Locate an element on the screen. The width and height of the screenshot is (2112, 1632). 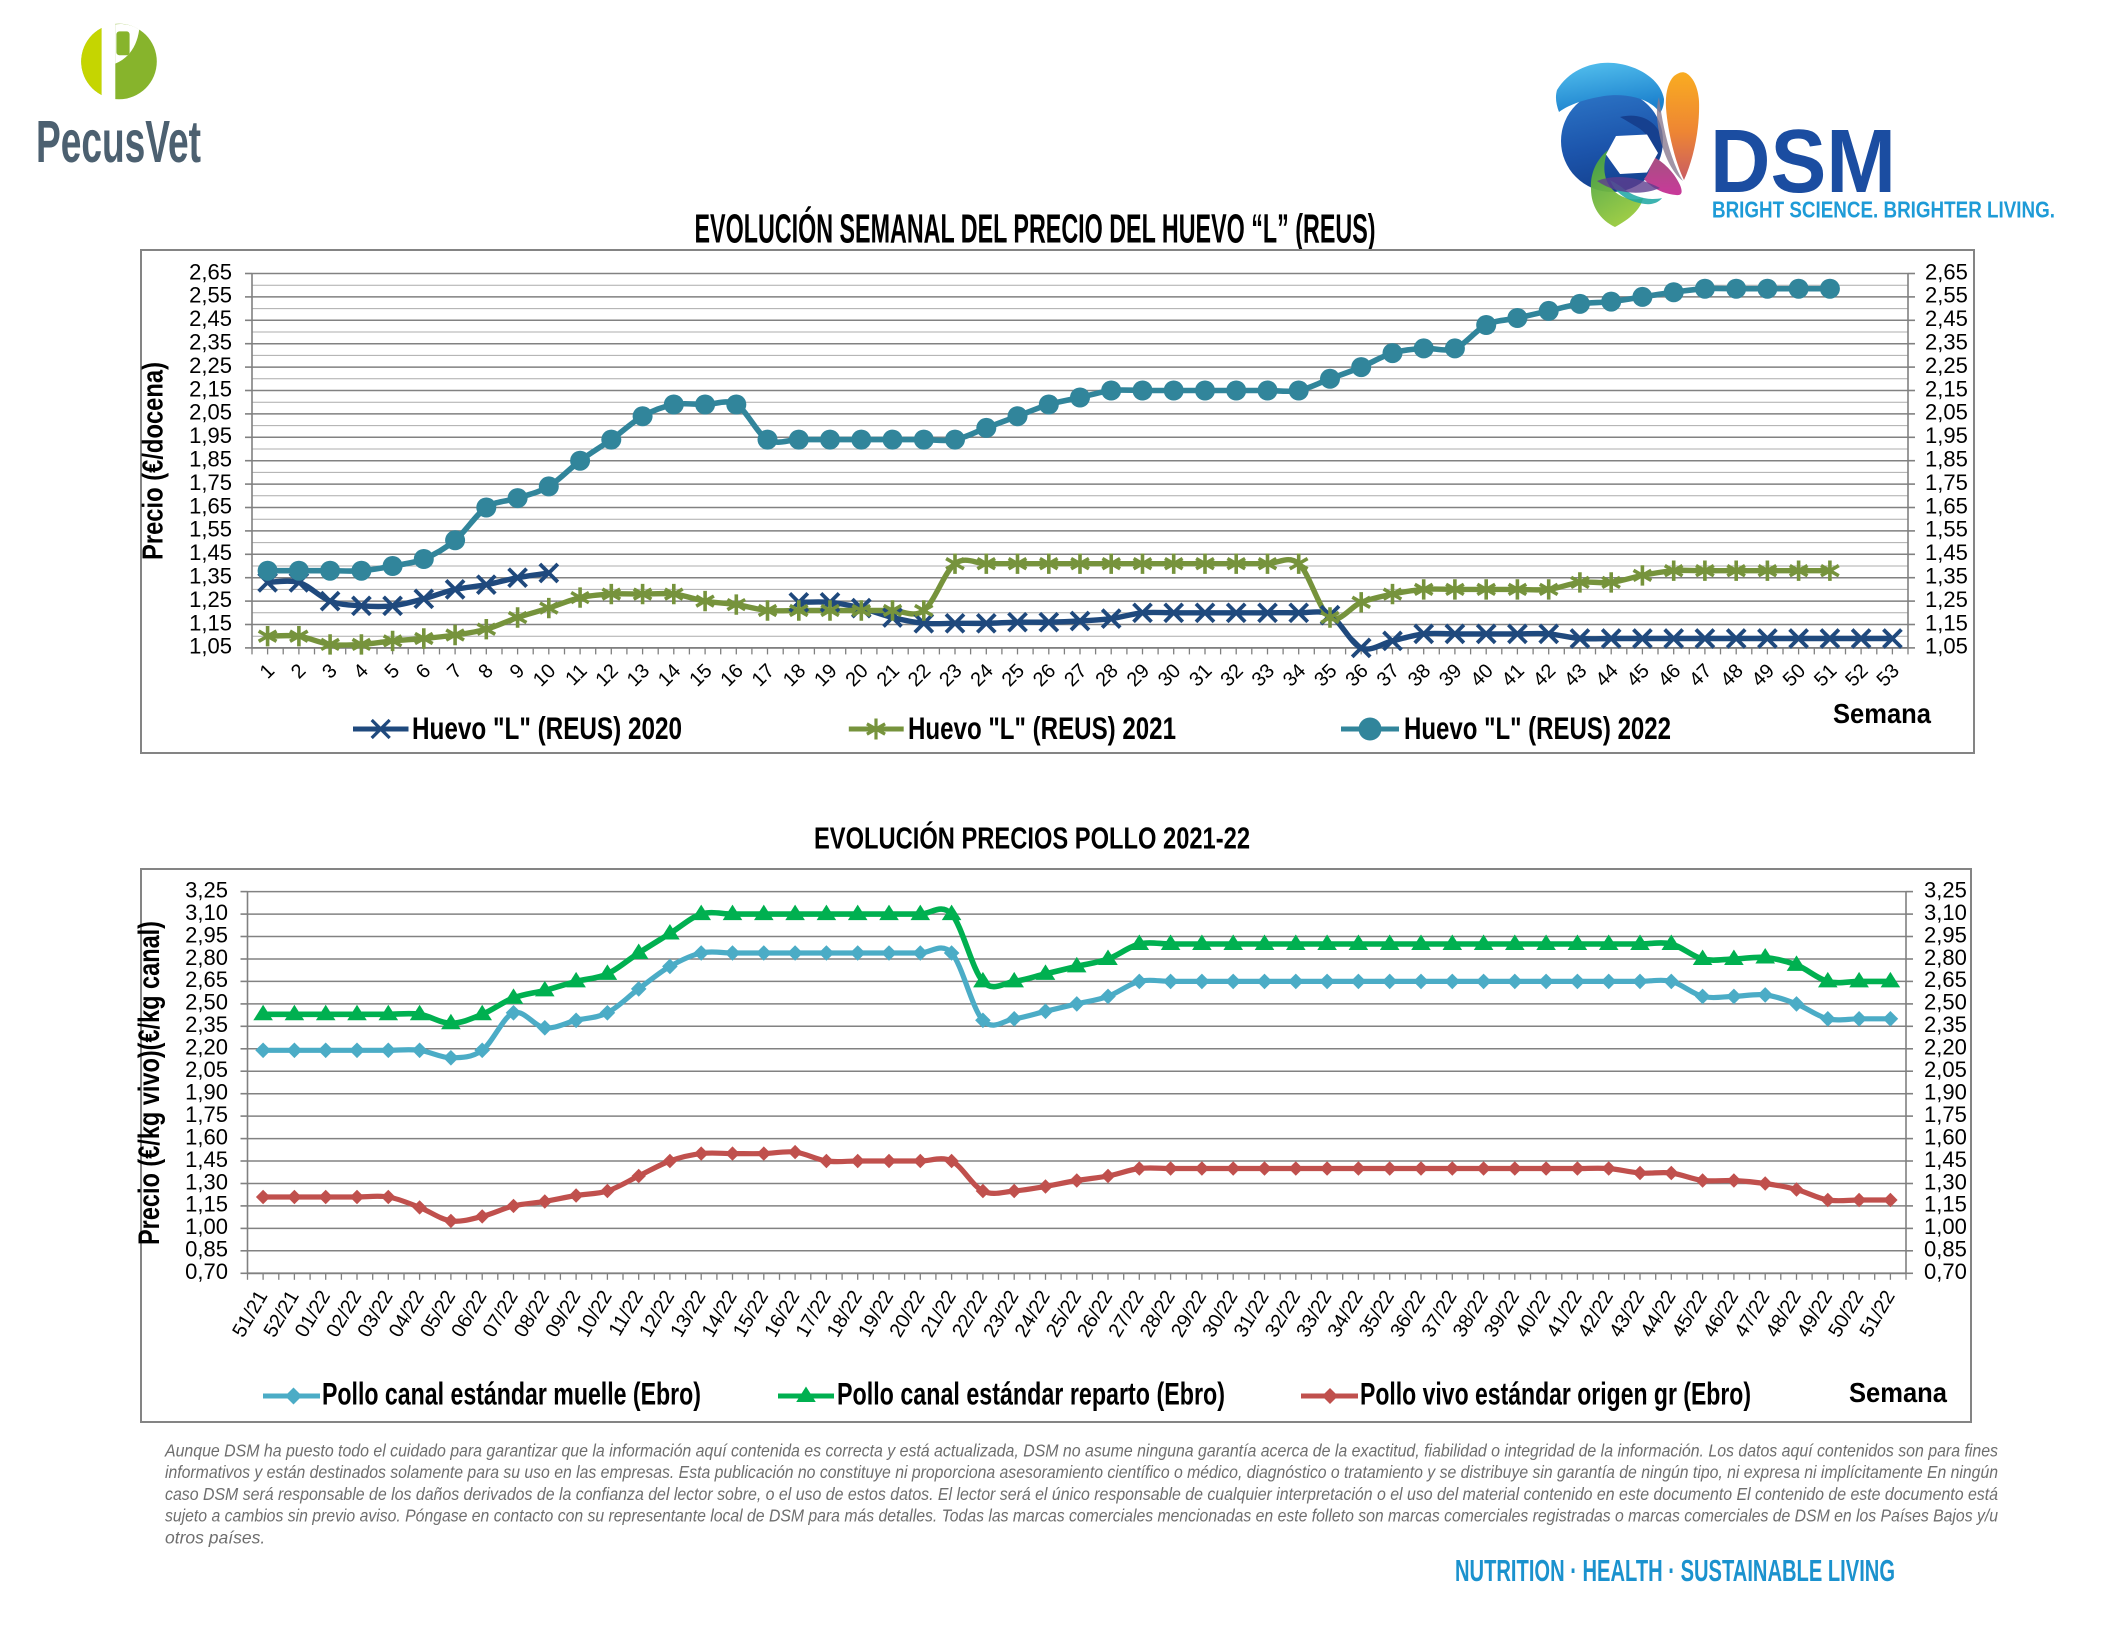
svg-text: PecusVet is located at coordinates (118, 142).